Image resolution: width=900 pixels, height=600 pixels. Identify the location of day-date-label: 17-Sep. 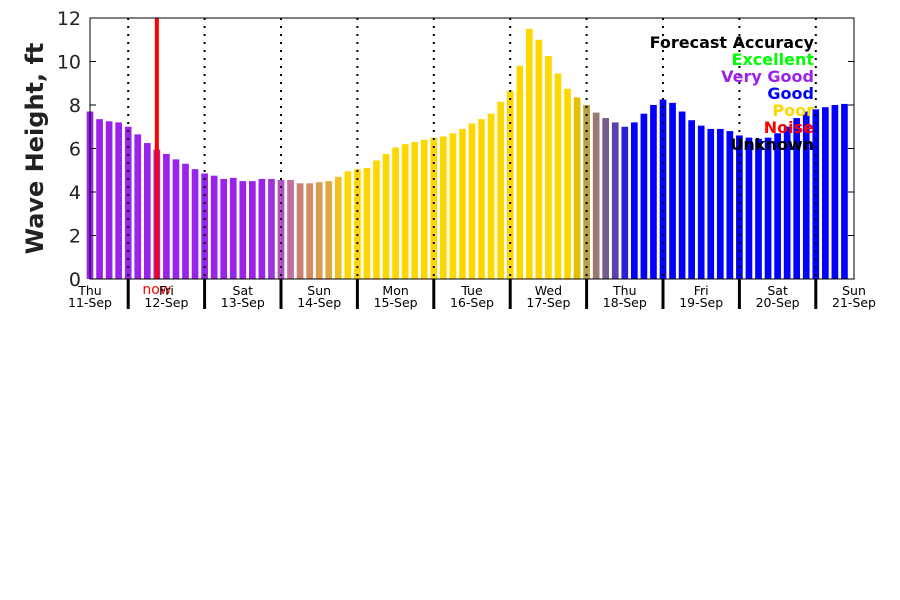
(548, 302).